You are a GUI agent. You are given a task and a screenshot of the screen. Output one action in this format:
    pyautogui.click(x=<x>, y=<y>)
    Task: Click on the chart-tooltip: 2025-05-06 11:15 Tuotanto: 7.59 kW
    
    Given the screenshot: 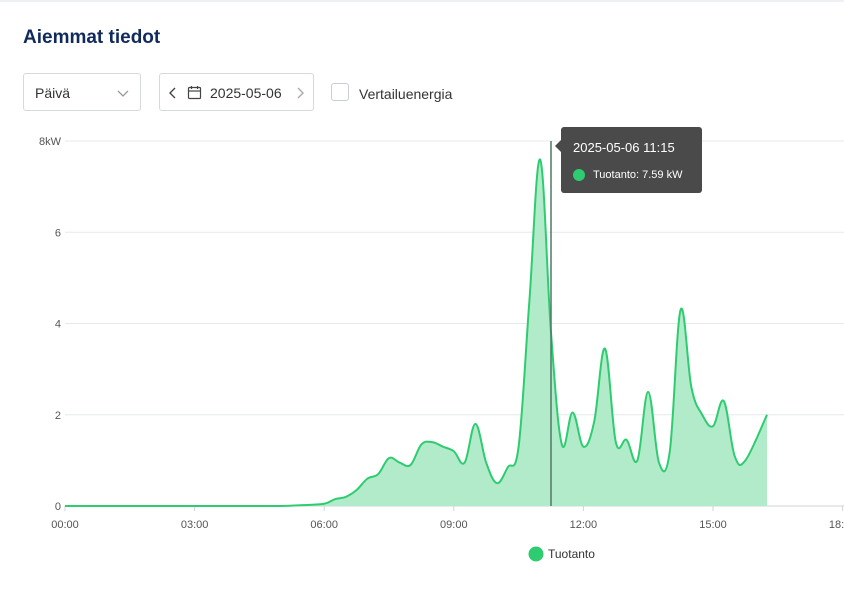 What is the action you would take?
    pyautogui.click(x=628, y=160)
    